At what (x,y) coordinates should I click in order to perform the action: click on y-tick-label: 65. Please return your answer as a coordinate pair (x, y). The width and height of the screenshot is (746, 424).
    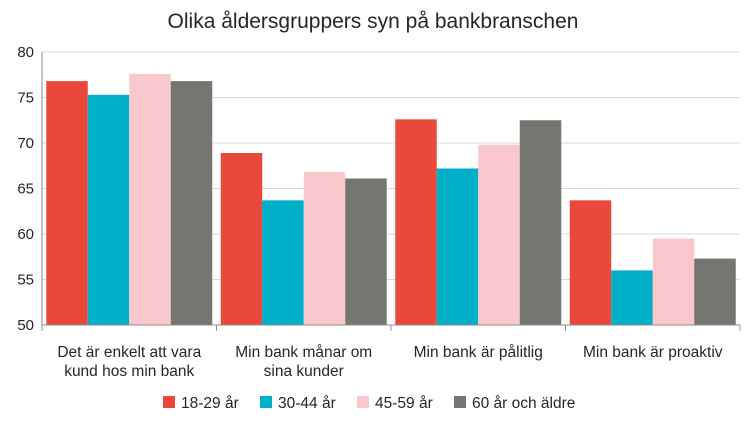
    Looking at the image, I should click on (25, 189).